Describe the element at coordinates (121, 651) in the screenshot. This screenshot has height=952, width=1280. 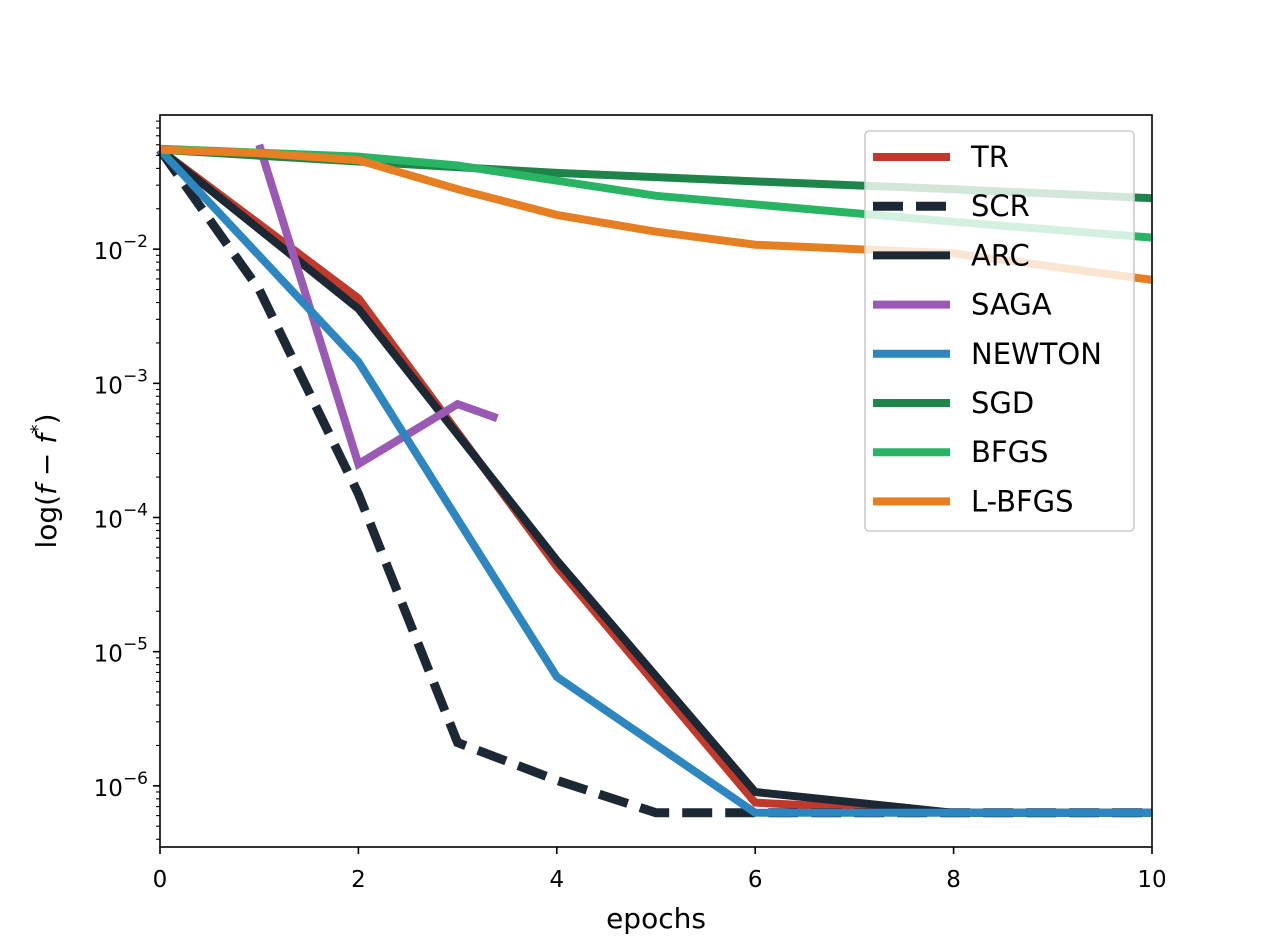
I see `y-tick-label: 10⁻⁵` at that location.